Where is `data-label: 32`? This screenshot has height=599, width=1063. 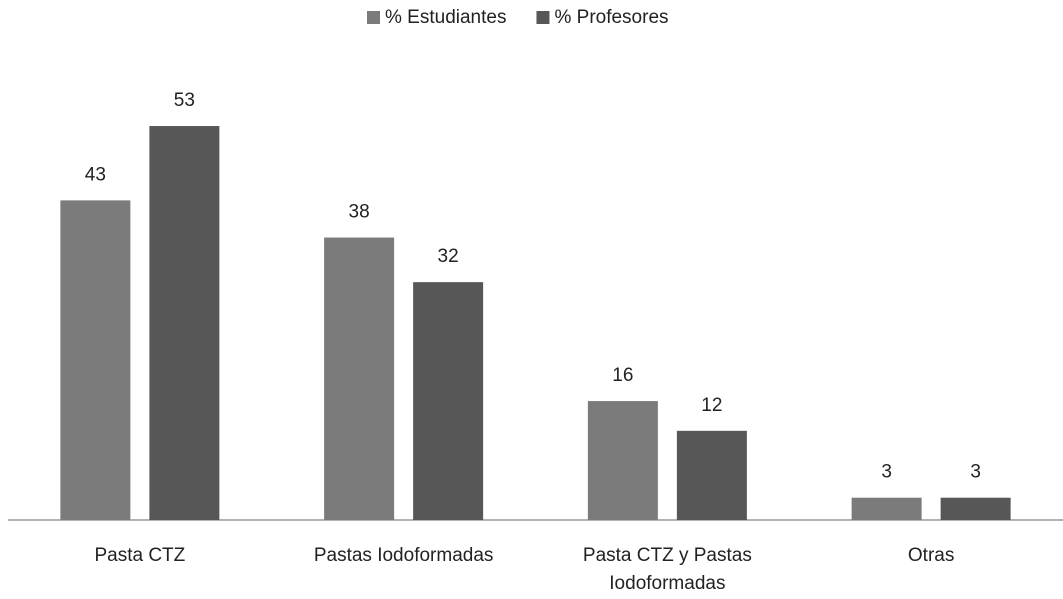
data-label: 32 is located at coordinates (448, 256).